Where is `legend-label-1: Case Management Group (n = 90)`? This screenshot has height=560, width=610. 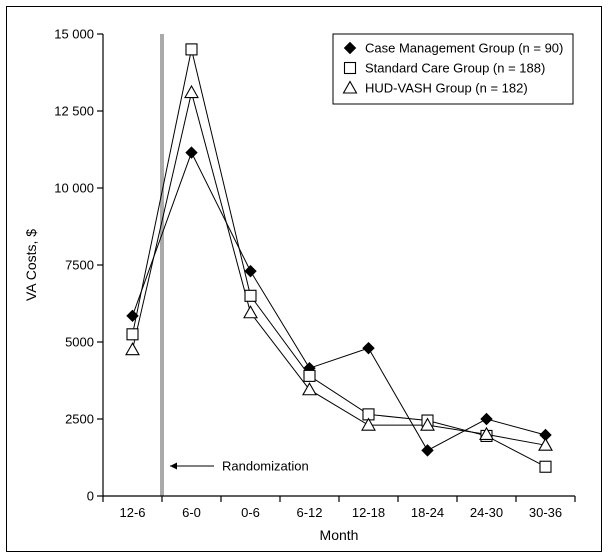 legend-label-1: Case Management Group (n = 90) is located at coordinates (464, 48).